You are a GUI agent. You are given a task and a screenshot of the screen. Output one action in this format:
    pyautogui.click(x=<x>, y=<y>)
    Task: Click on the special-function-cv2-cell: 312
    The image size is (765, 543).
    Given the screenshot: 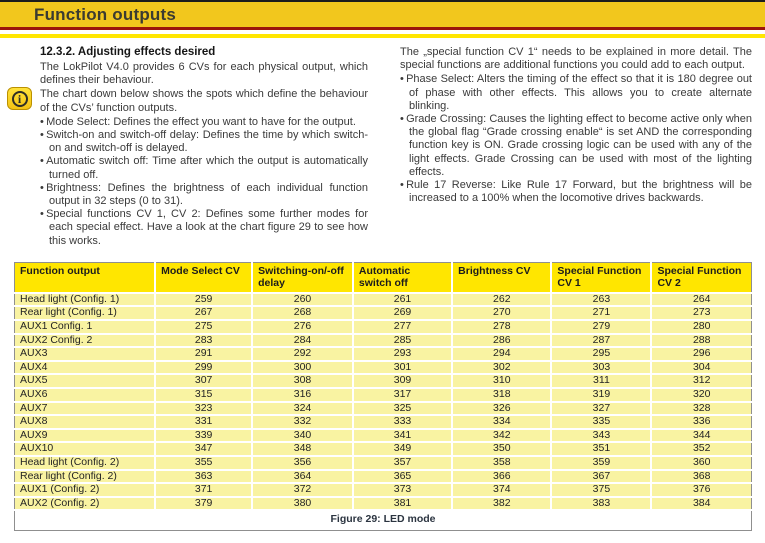 What is the action you would take?
    pyautogui.click(x=701, y=380)
    